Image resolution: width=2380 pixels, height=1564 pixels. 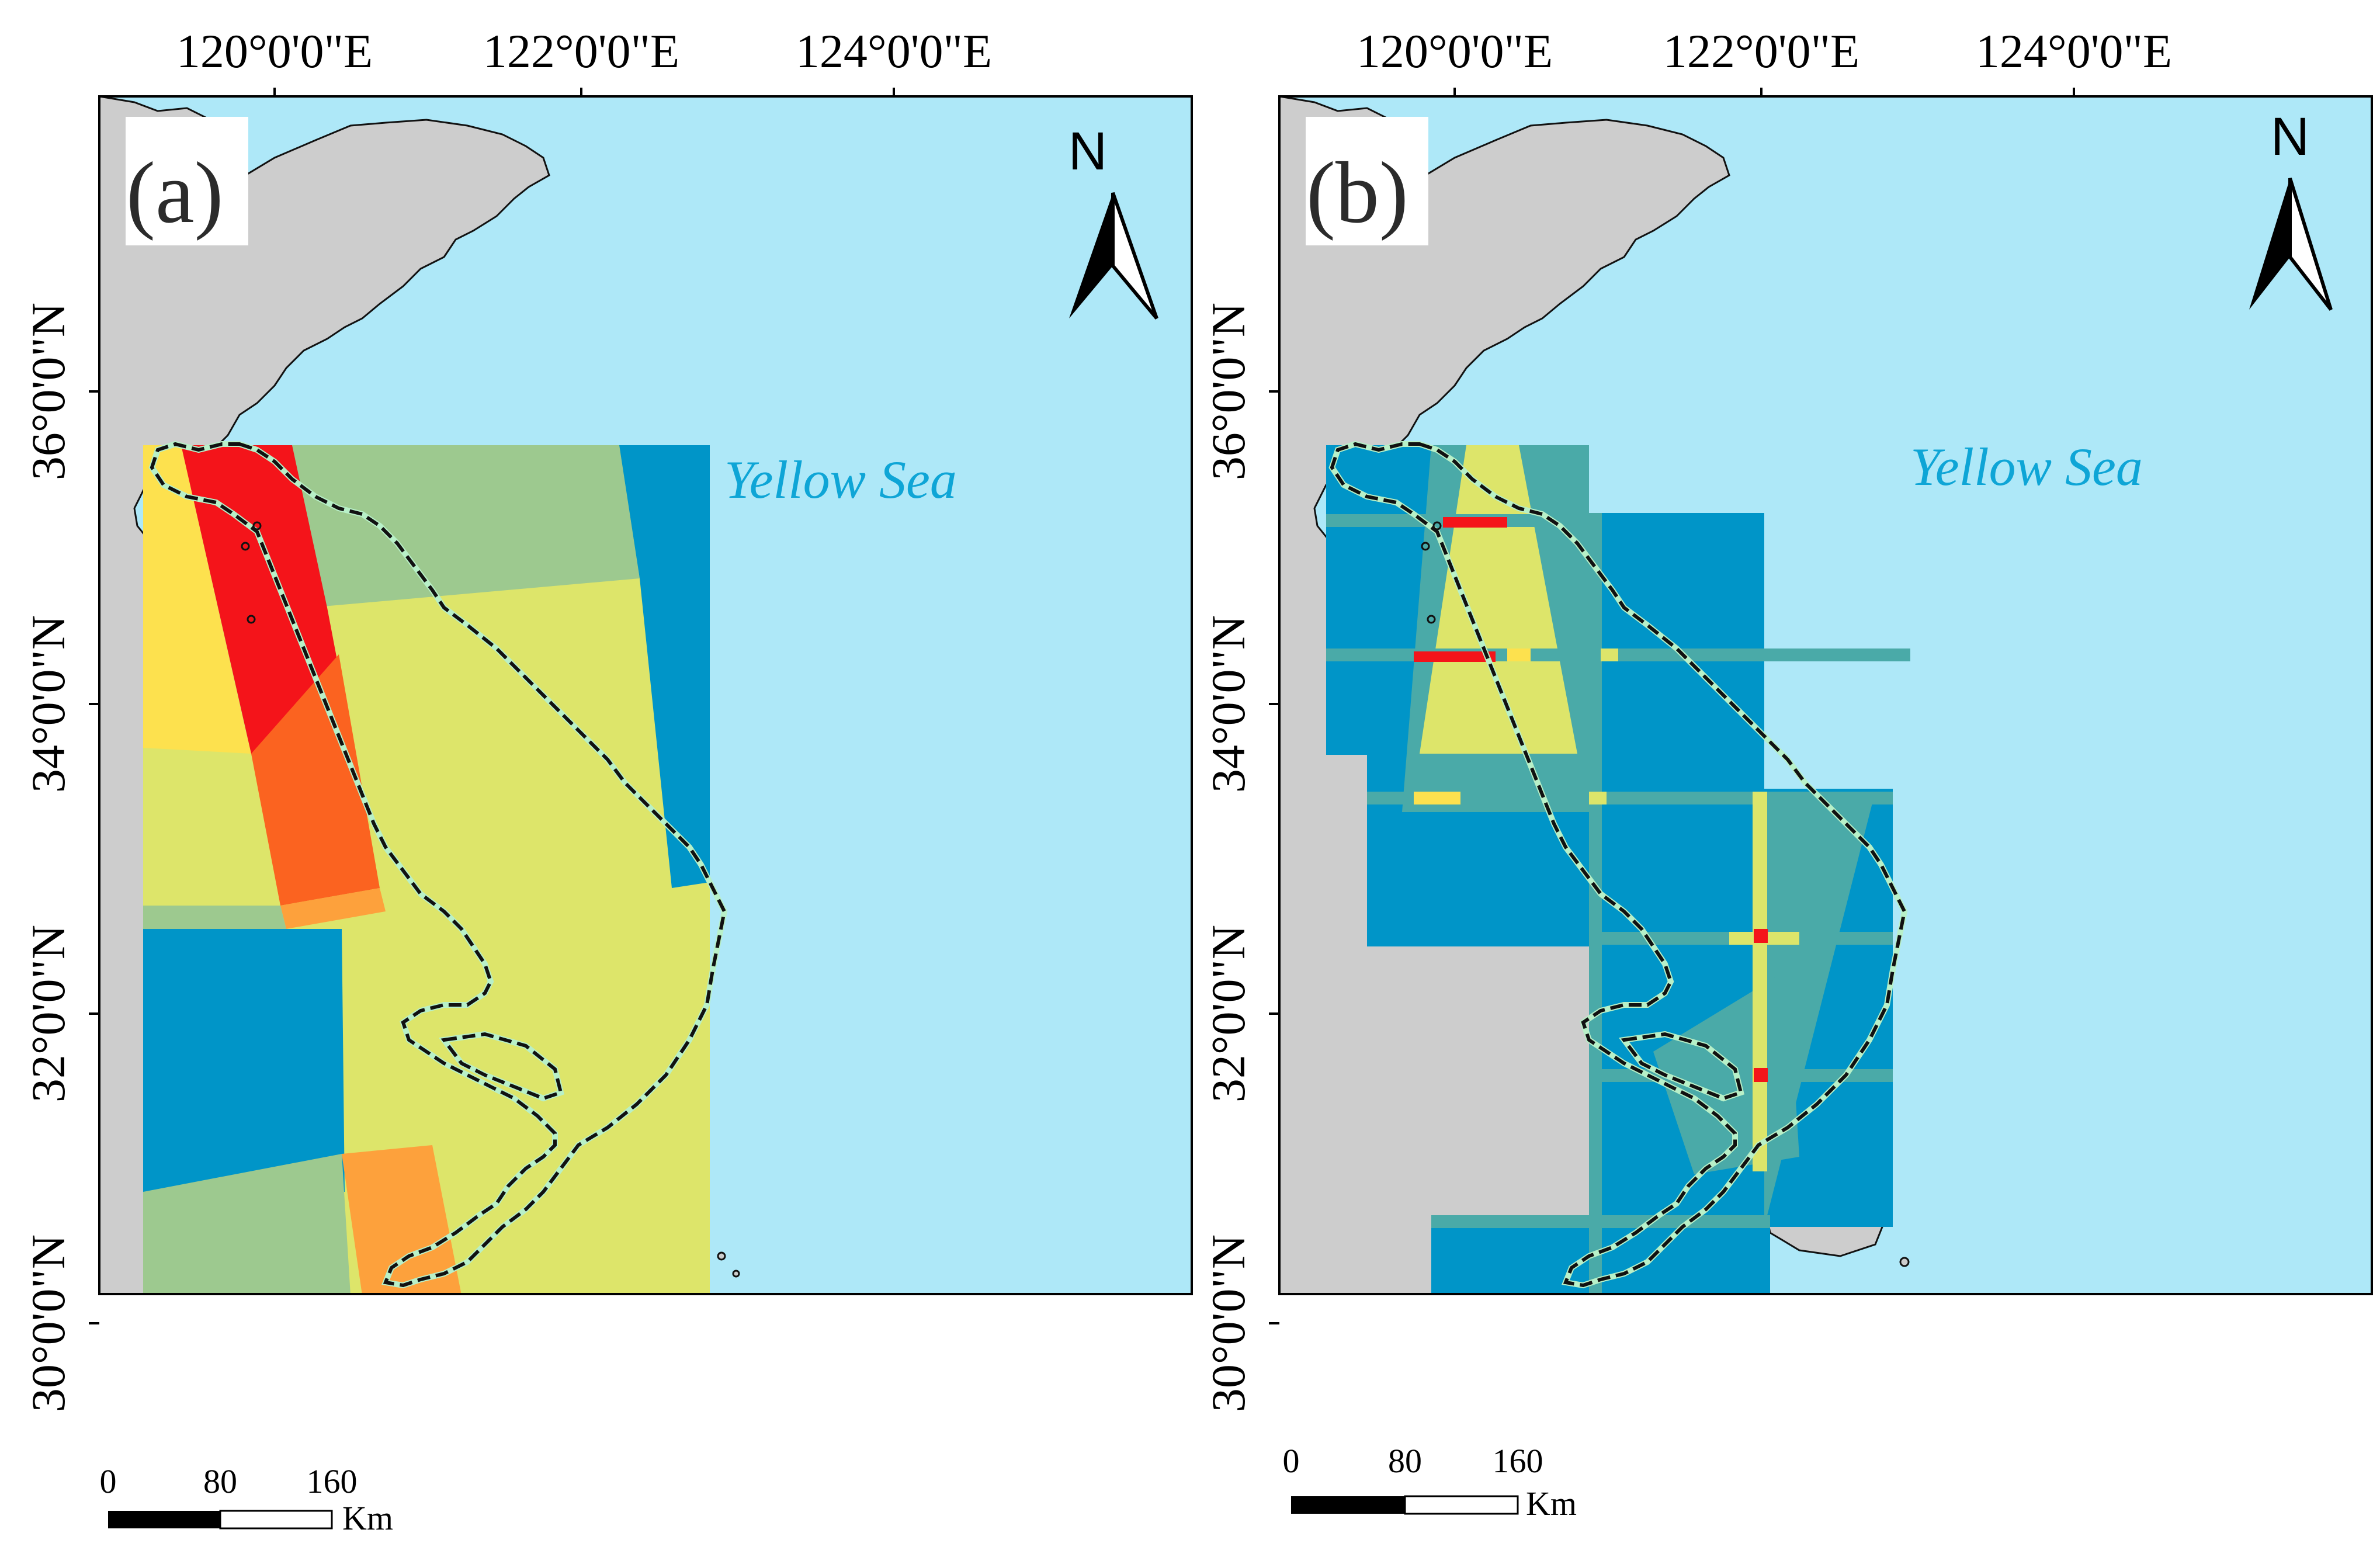 I want to click on legend-ticks: 0 80 160 240 320 400 480 560 641, so click(x=823, y=1523).